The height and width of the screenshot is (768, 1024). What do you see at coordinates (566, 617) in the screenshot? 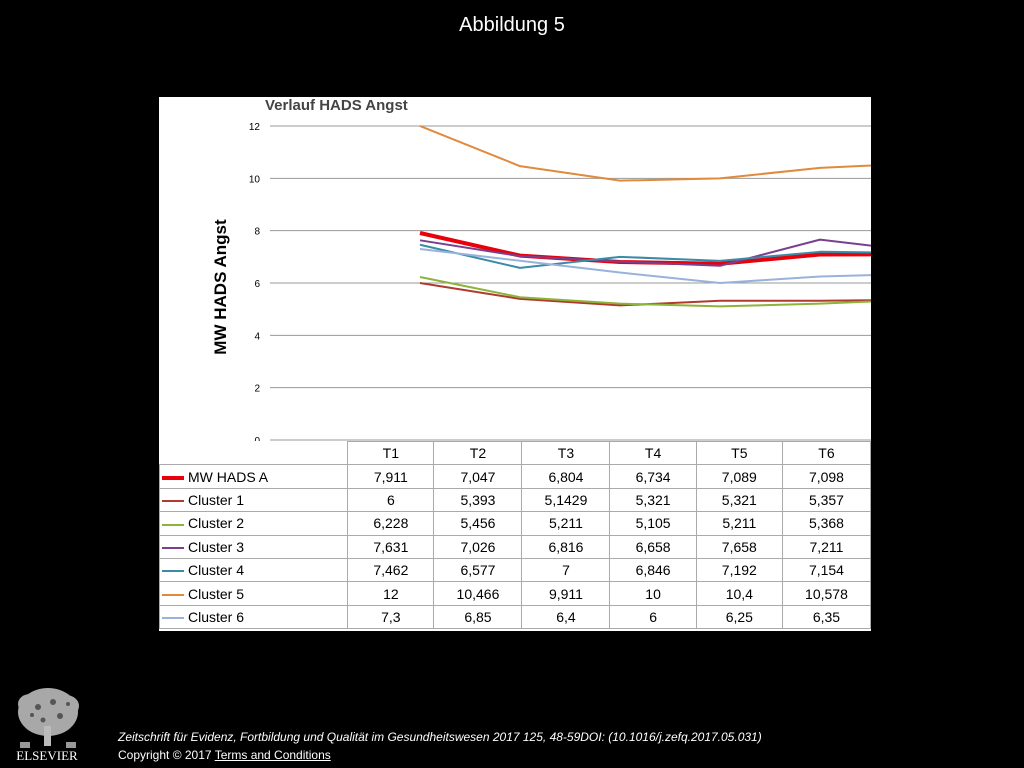
I see `data-label: 6,4` at bounding box center [566, 617].